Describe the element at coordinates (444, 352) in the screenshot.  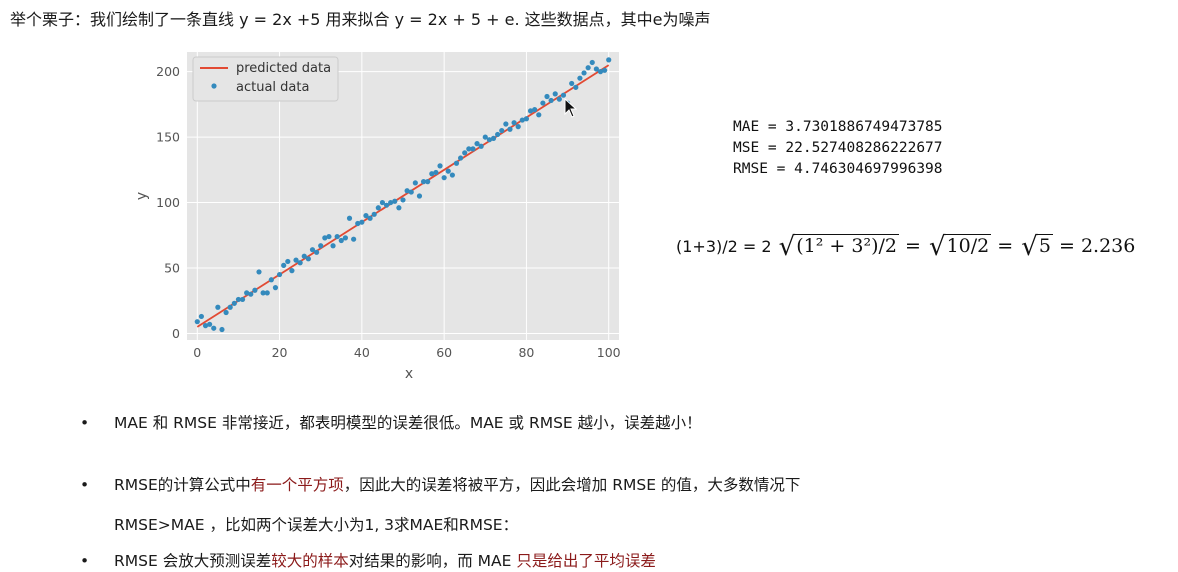
I see `x-tick-label-3: 60` at that location.